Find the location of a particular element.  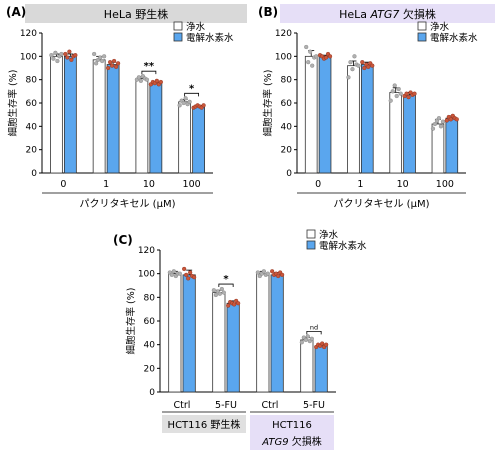

significance-label: * is located at coordinates (226, 279).